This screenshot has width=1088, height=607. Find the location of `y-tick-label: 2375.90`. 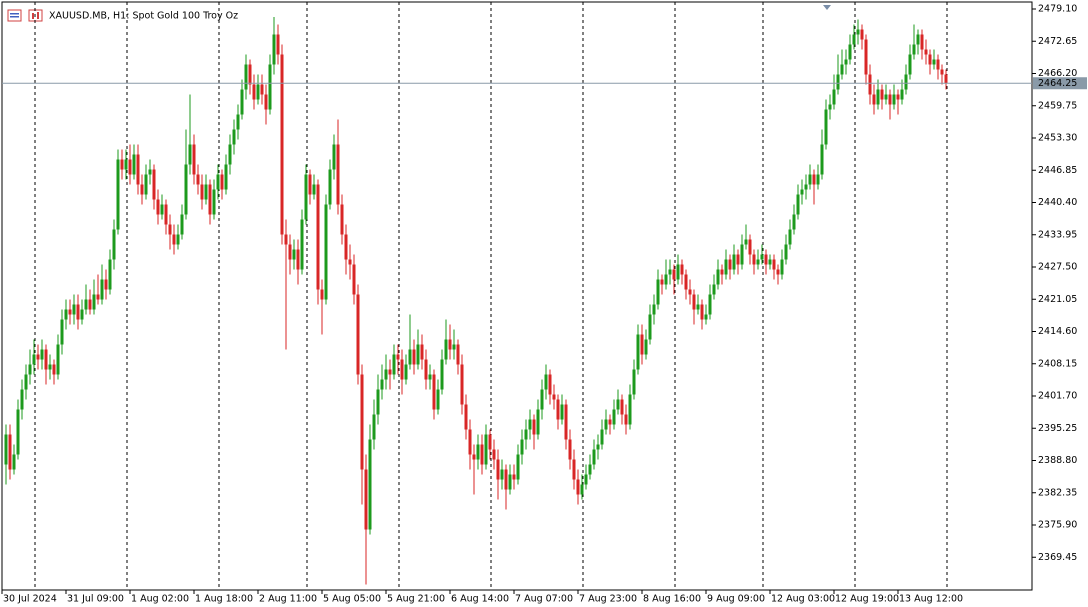

y-tick-label: 2375.90 is located at coordinates (1057, 525).